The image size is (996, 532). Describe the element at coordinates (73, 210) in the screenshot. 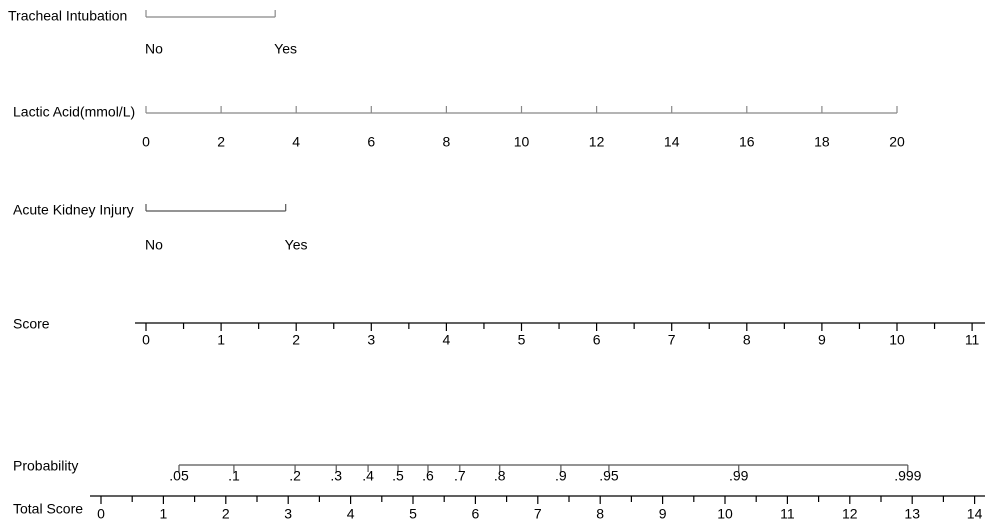

I see `row-label: Acute Kidney Injury` at that location.